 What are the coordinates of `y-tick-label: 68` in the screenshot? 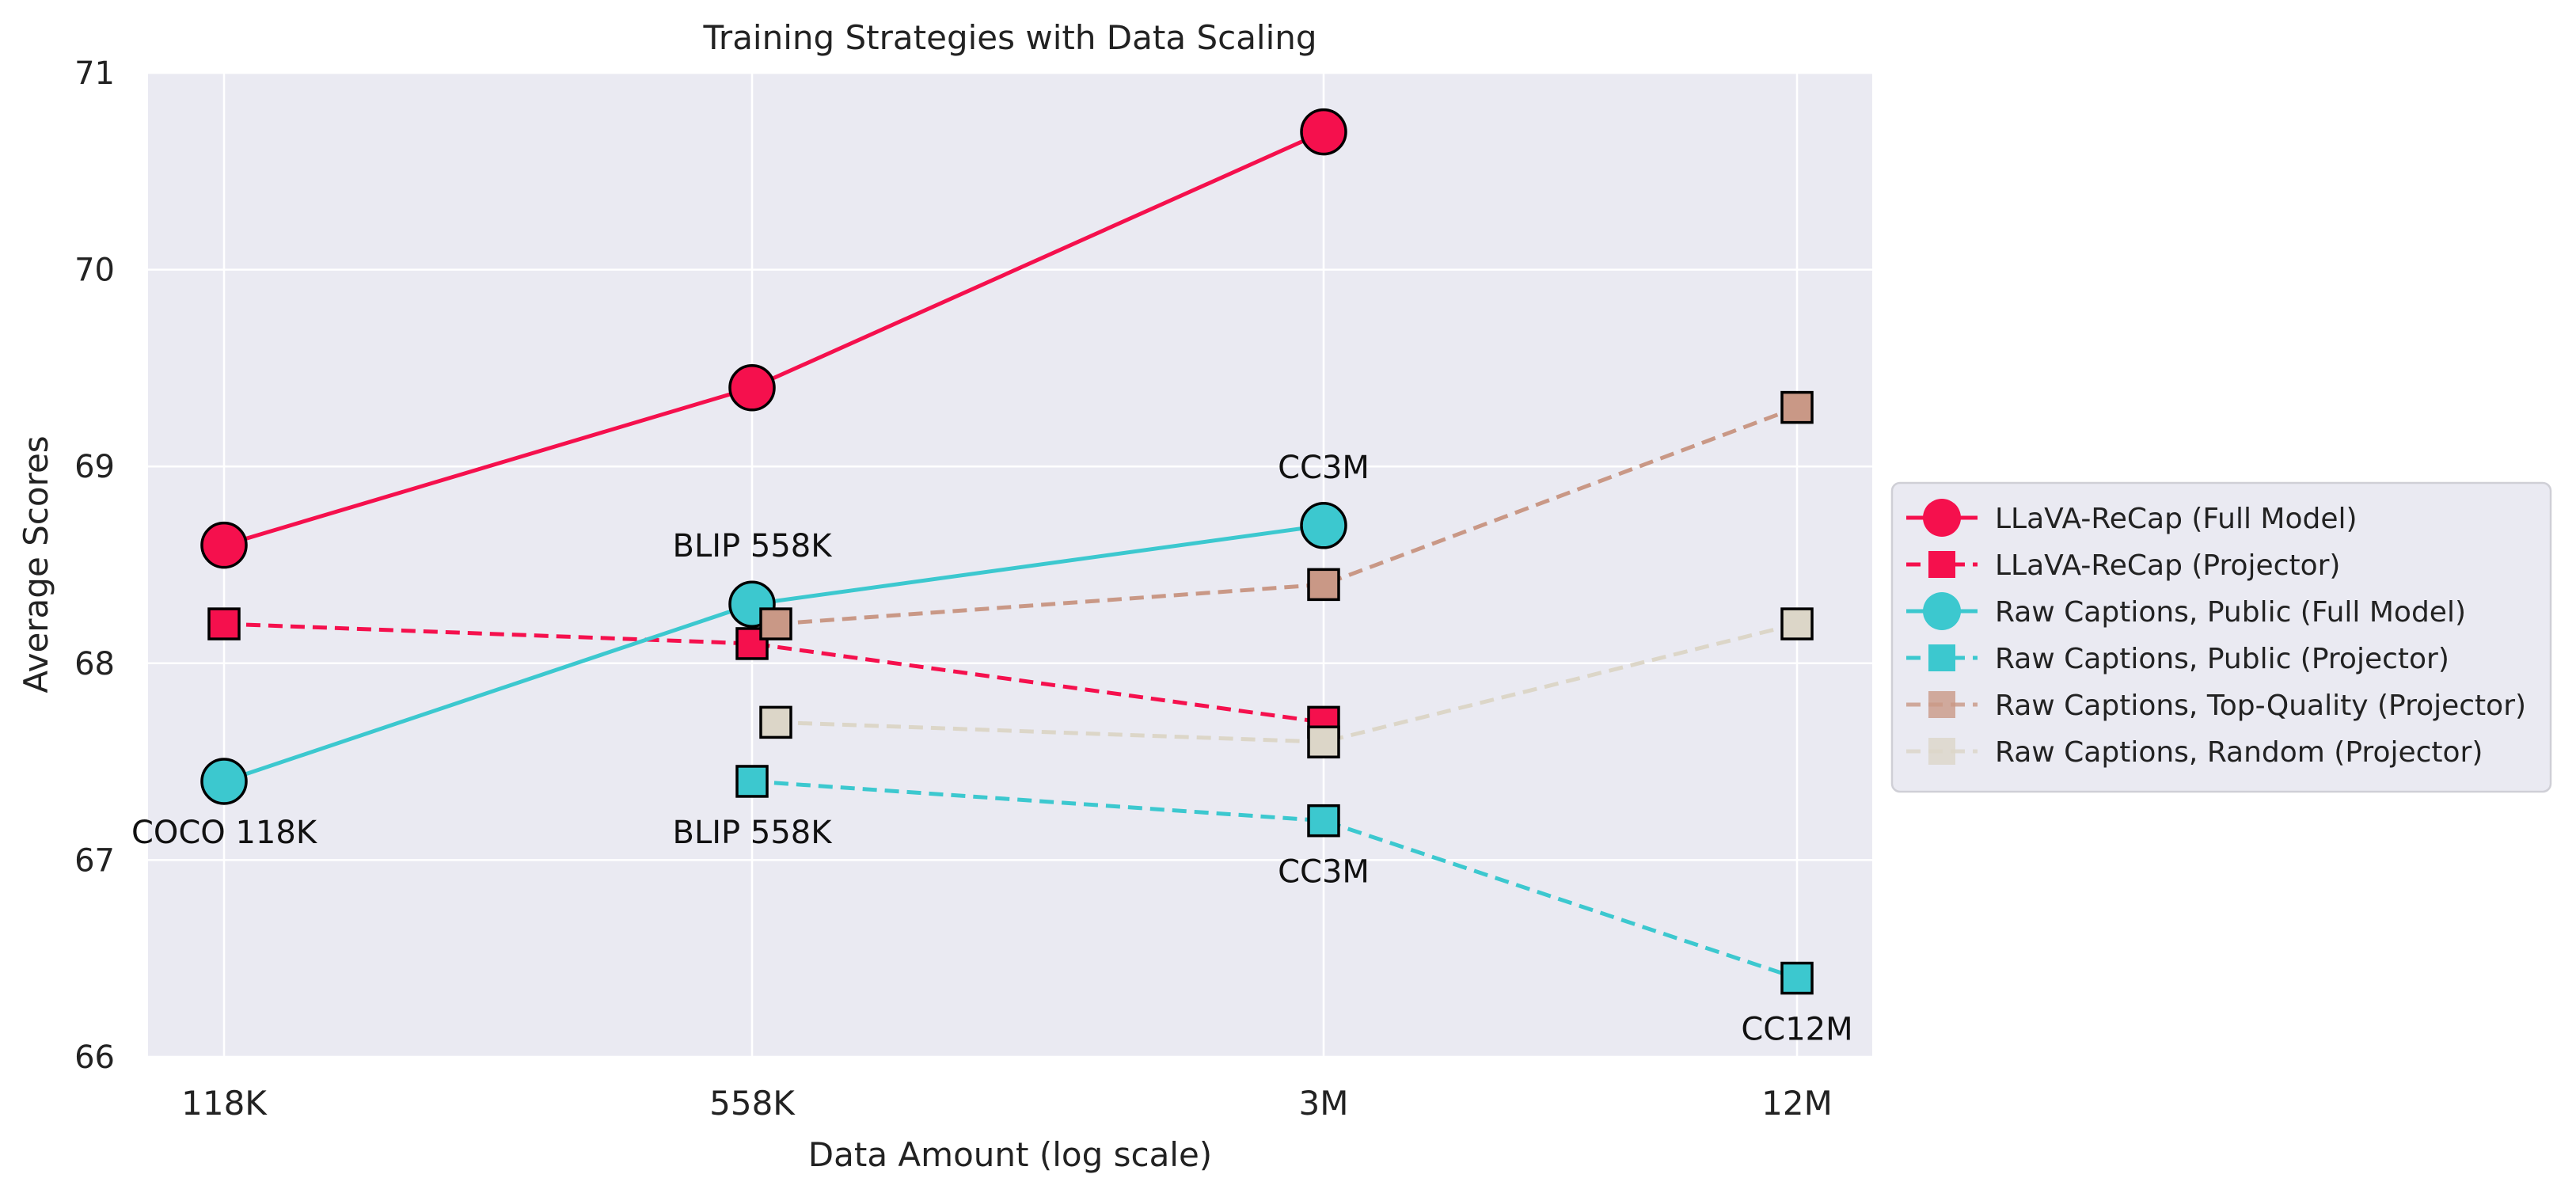 It's located at (95, 664).